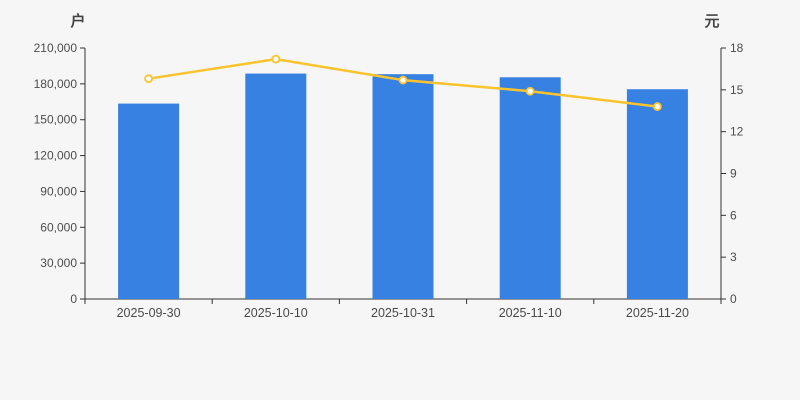  I want to click on x-category-label: 2025-11-20, so click(657, 313).